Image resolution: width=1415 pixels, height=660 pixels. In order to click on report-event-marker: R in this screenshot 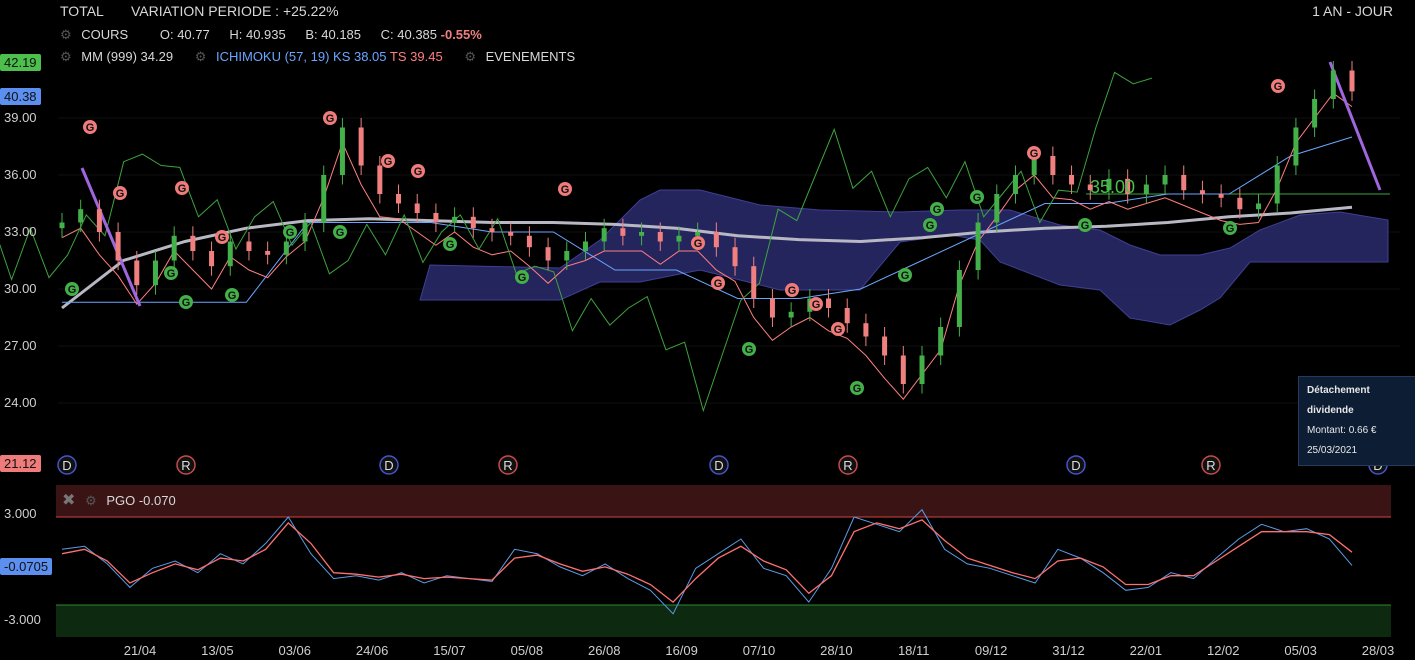, I will do `click(1211, 465)`.